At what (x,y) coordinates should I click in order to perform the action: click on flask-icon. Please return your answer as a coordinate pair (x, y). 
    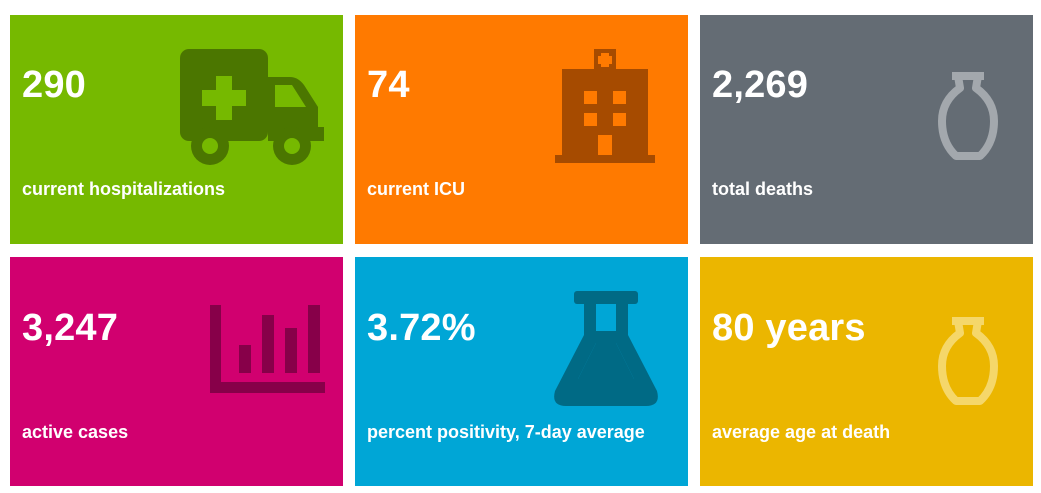
    Looking at the image, I should click on (606, 350).